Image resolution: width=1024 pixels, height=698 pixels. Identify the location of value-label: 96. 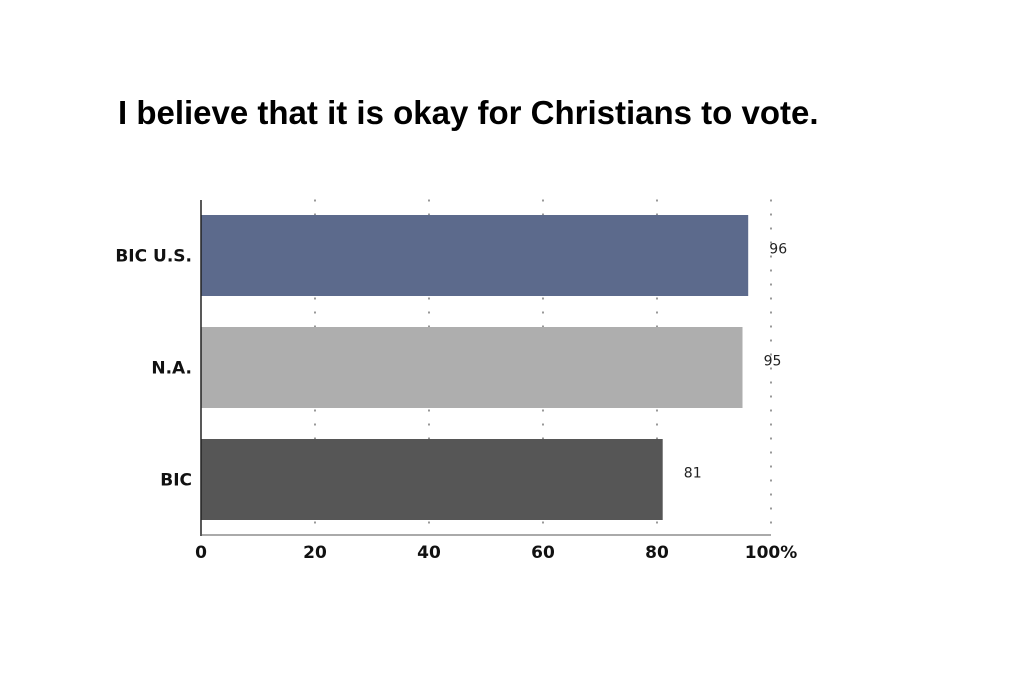
(778, 250).